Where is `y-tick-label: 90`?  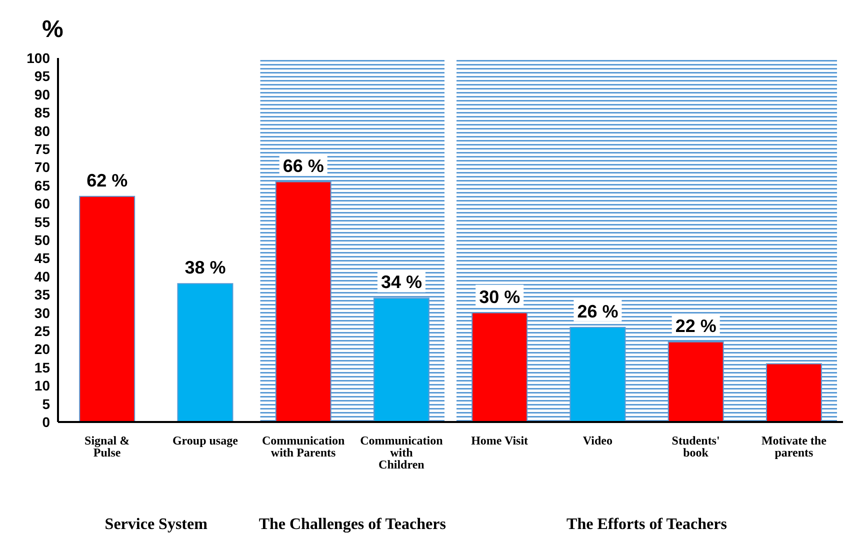
y-tick-label: 90 is located at coordinates (42, 94).